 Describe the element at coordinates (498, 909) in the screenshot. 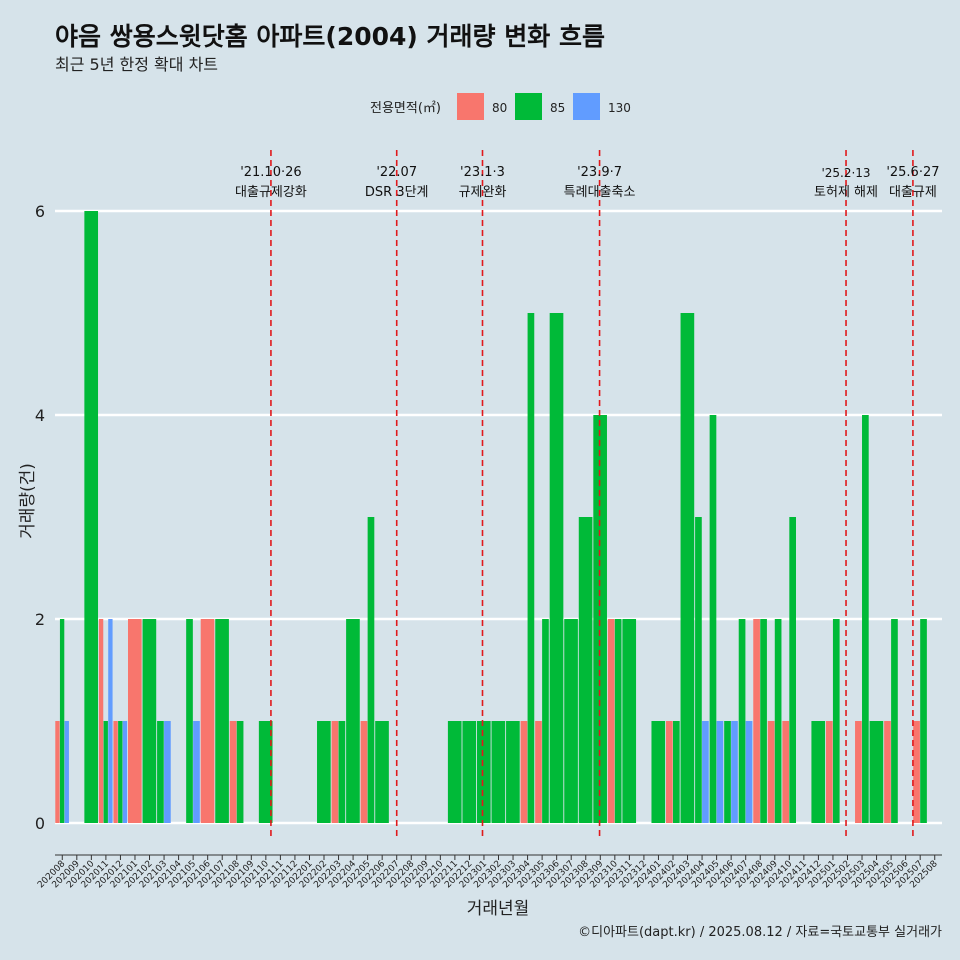

I see `x-axis-title: 거래년월` at that location.